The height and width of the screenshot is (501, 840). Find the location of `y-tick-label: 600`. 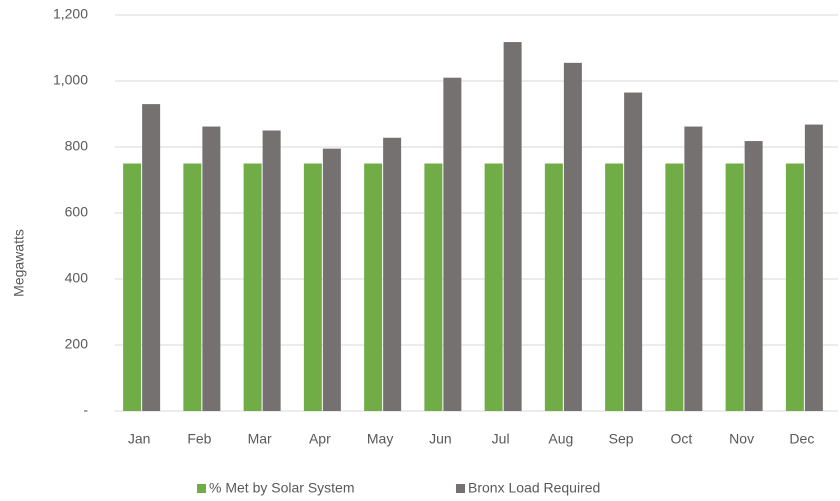

y-tick-label: 600 is located at coordinates (77, 212).